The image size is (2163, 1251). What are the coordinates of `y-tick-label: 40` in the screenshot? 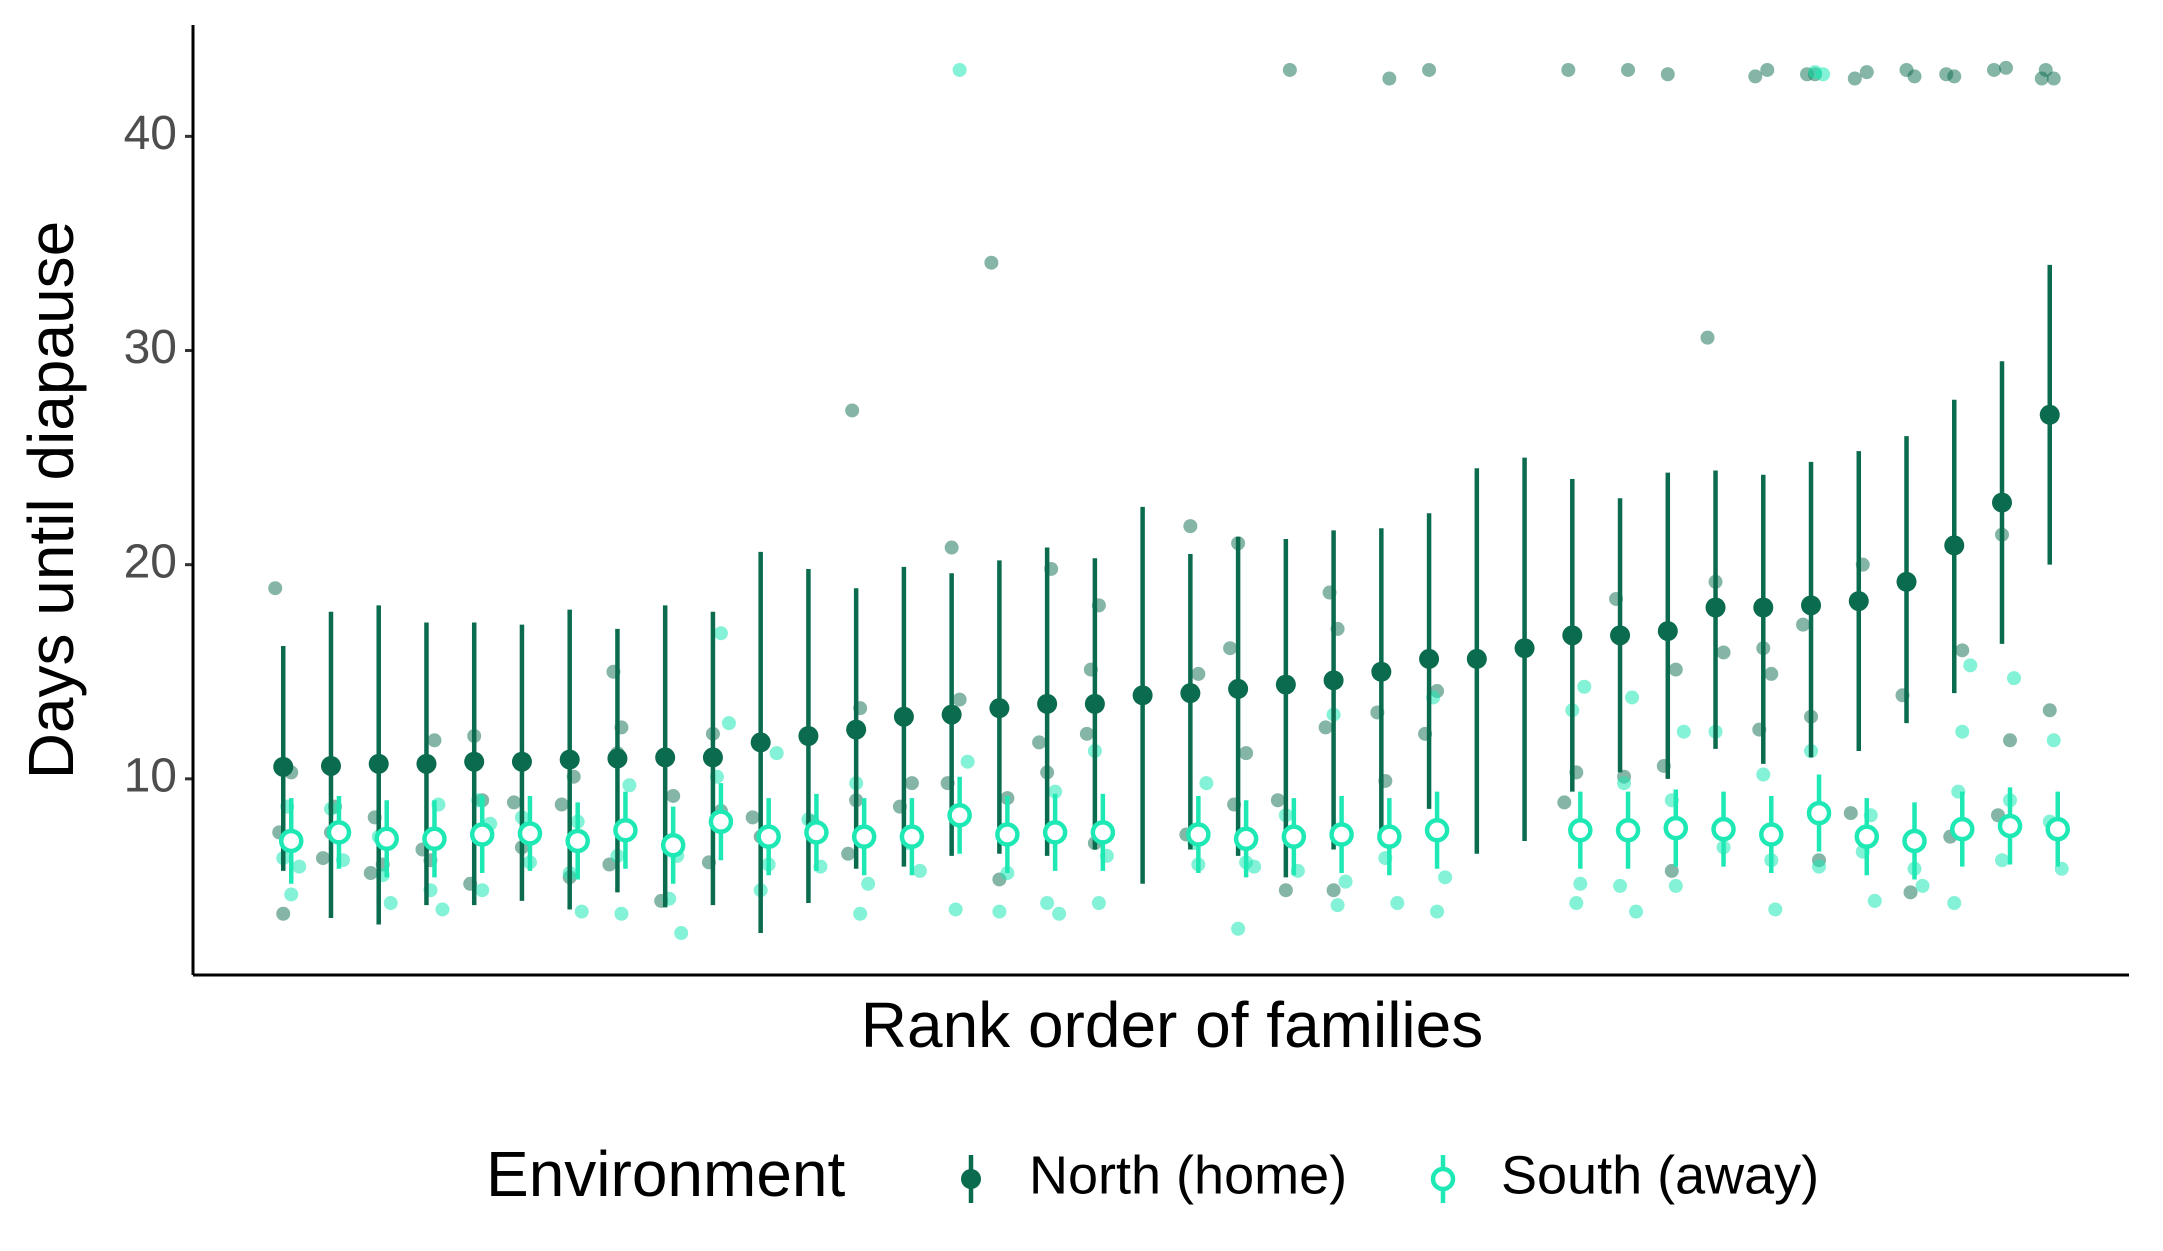 It's located at (150, 133).